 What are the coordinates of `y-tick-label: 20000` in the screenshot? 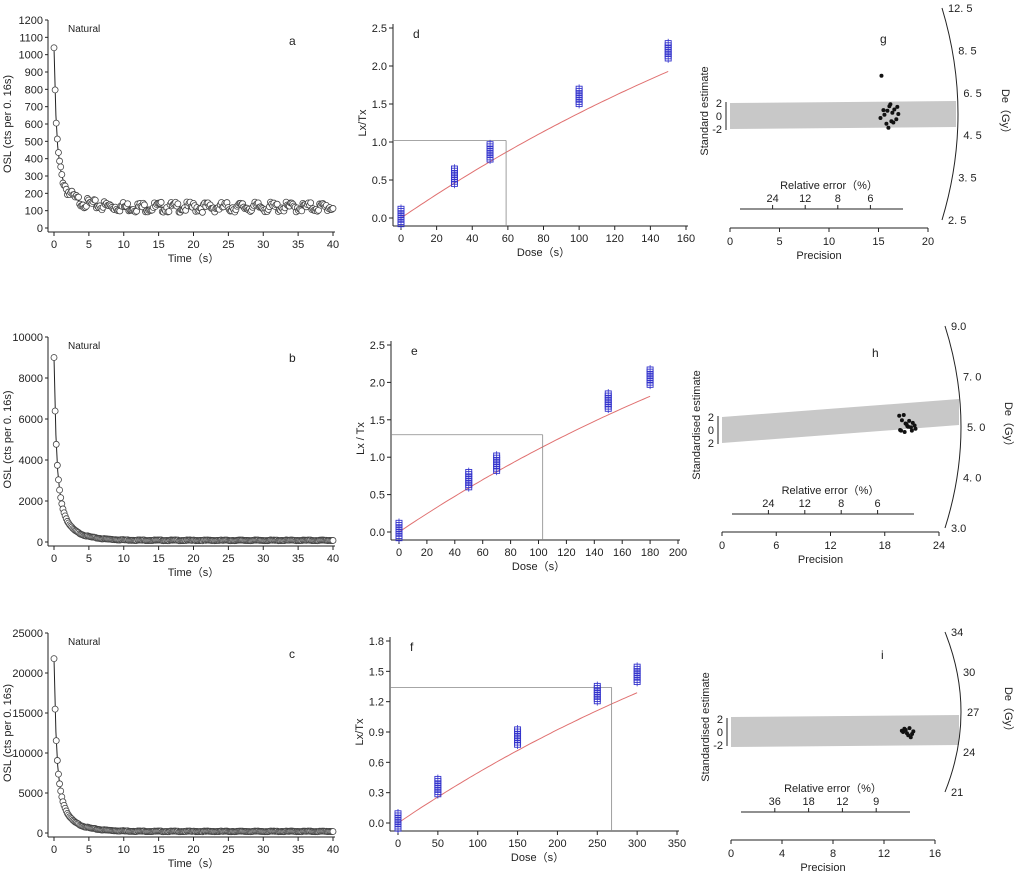 It's located at (27, 674).